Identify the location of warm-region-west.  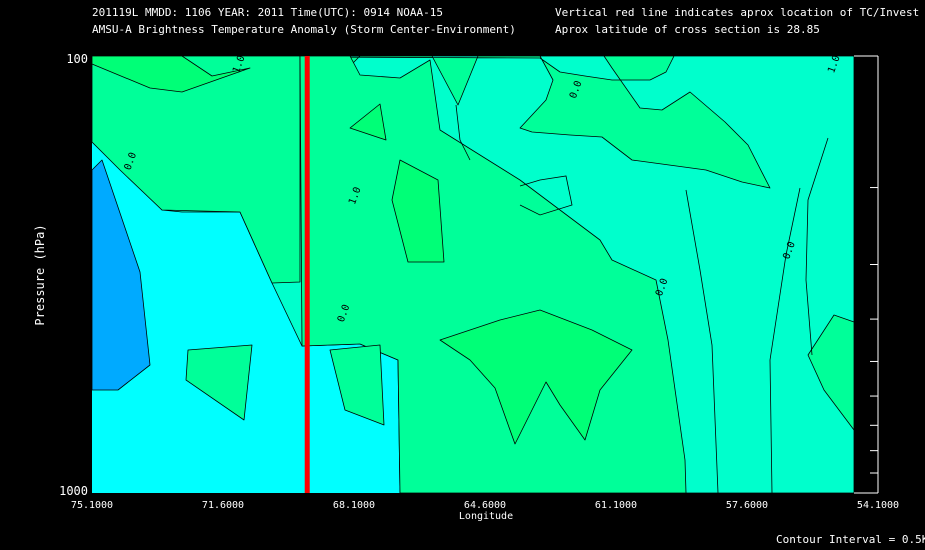
(196, 169).